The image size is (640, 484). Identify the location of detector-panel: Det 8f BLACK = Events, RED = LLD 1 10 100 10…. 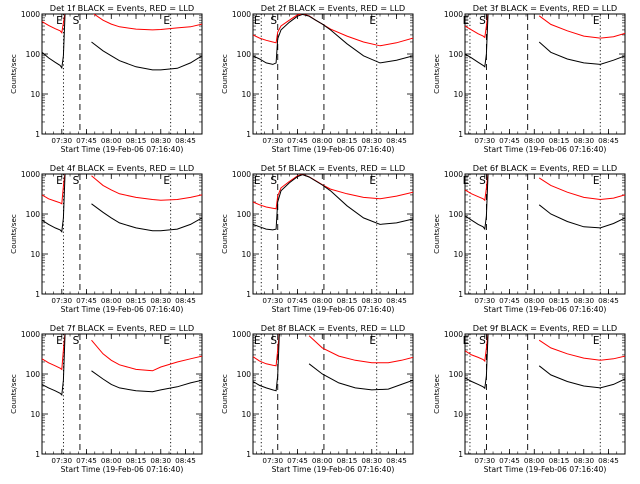
(317, 398).